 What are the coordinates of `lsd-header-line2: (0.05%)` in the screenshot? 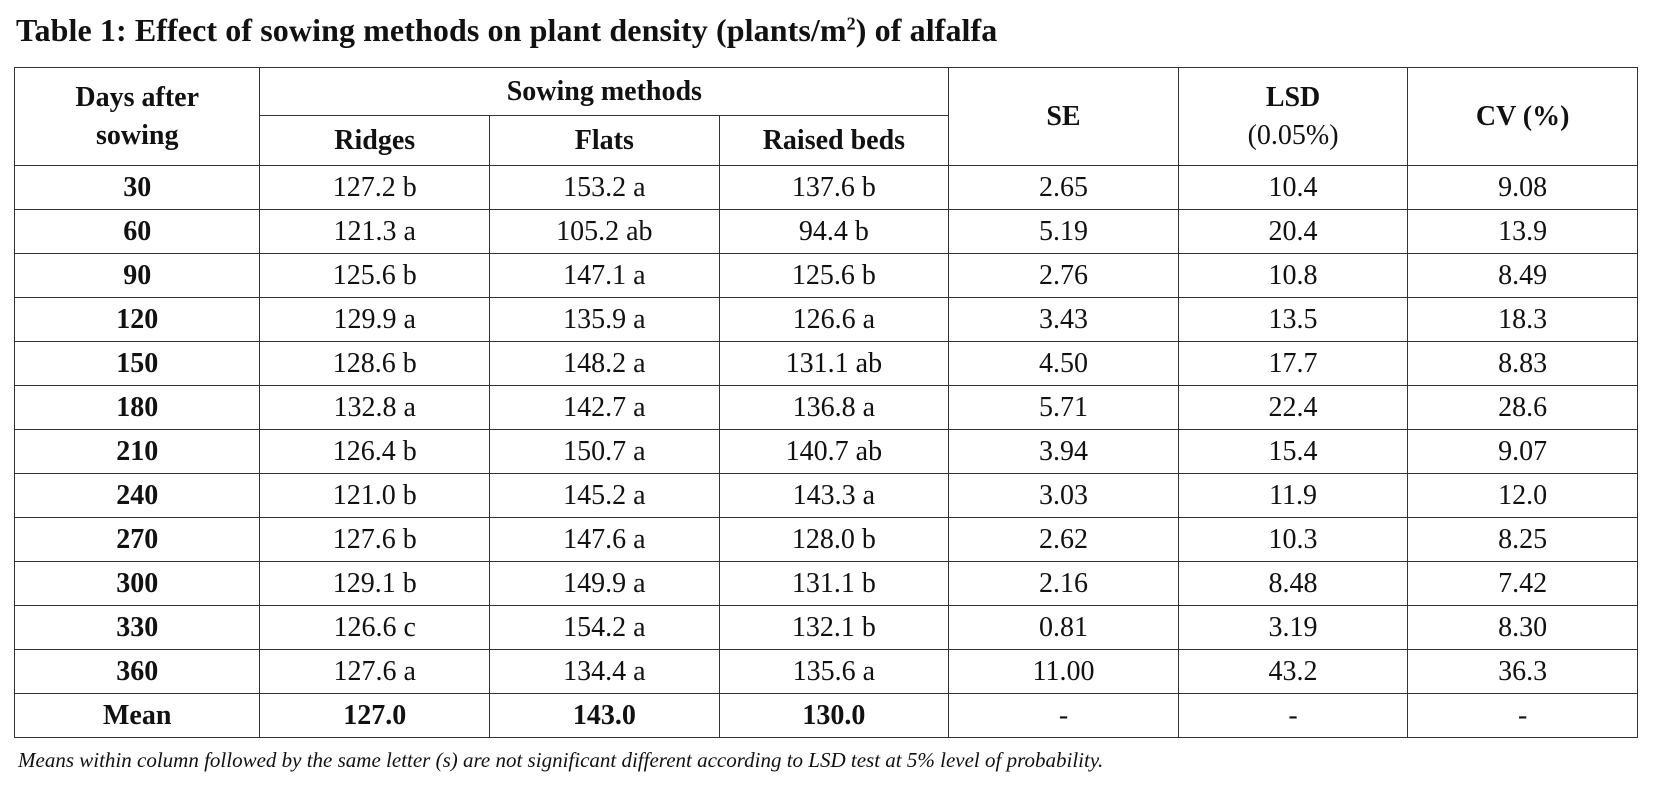 It's located at (1293, 135).